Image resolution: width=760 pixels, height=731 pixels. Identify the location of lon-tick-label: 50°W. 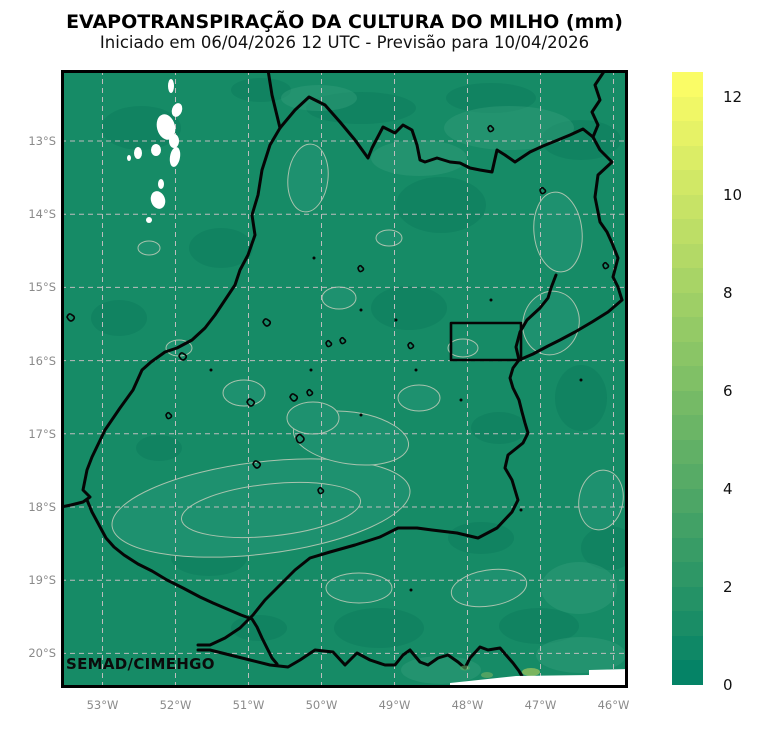
(321, 705).